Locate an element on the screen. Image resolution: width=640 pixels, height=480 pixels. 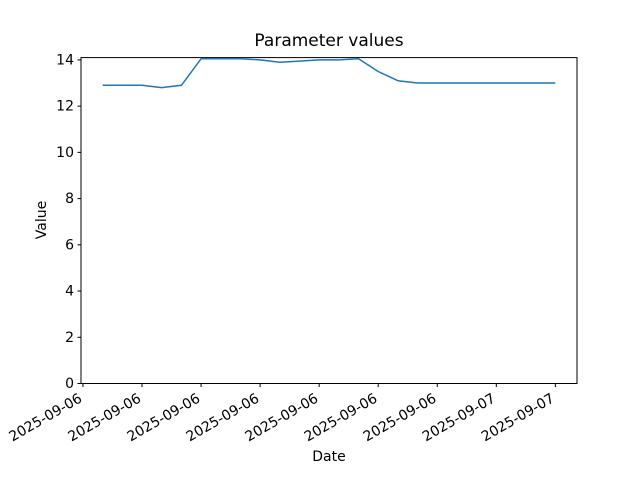
y-tick-label: 10 is located at coordinates (65, 153).